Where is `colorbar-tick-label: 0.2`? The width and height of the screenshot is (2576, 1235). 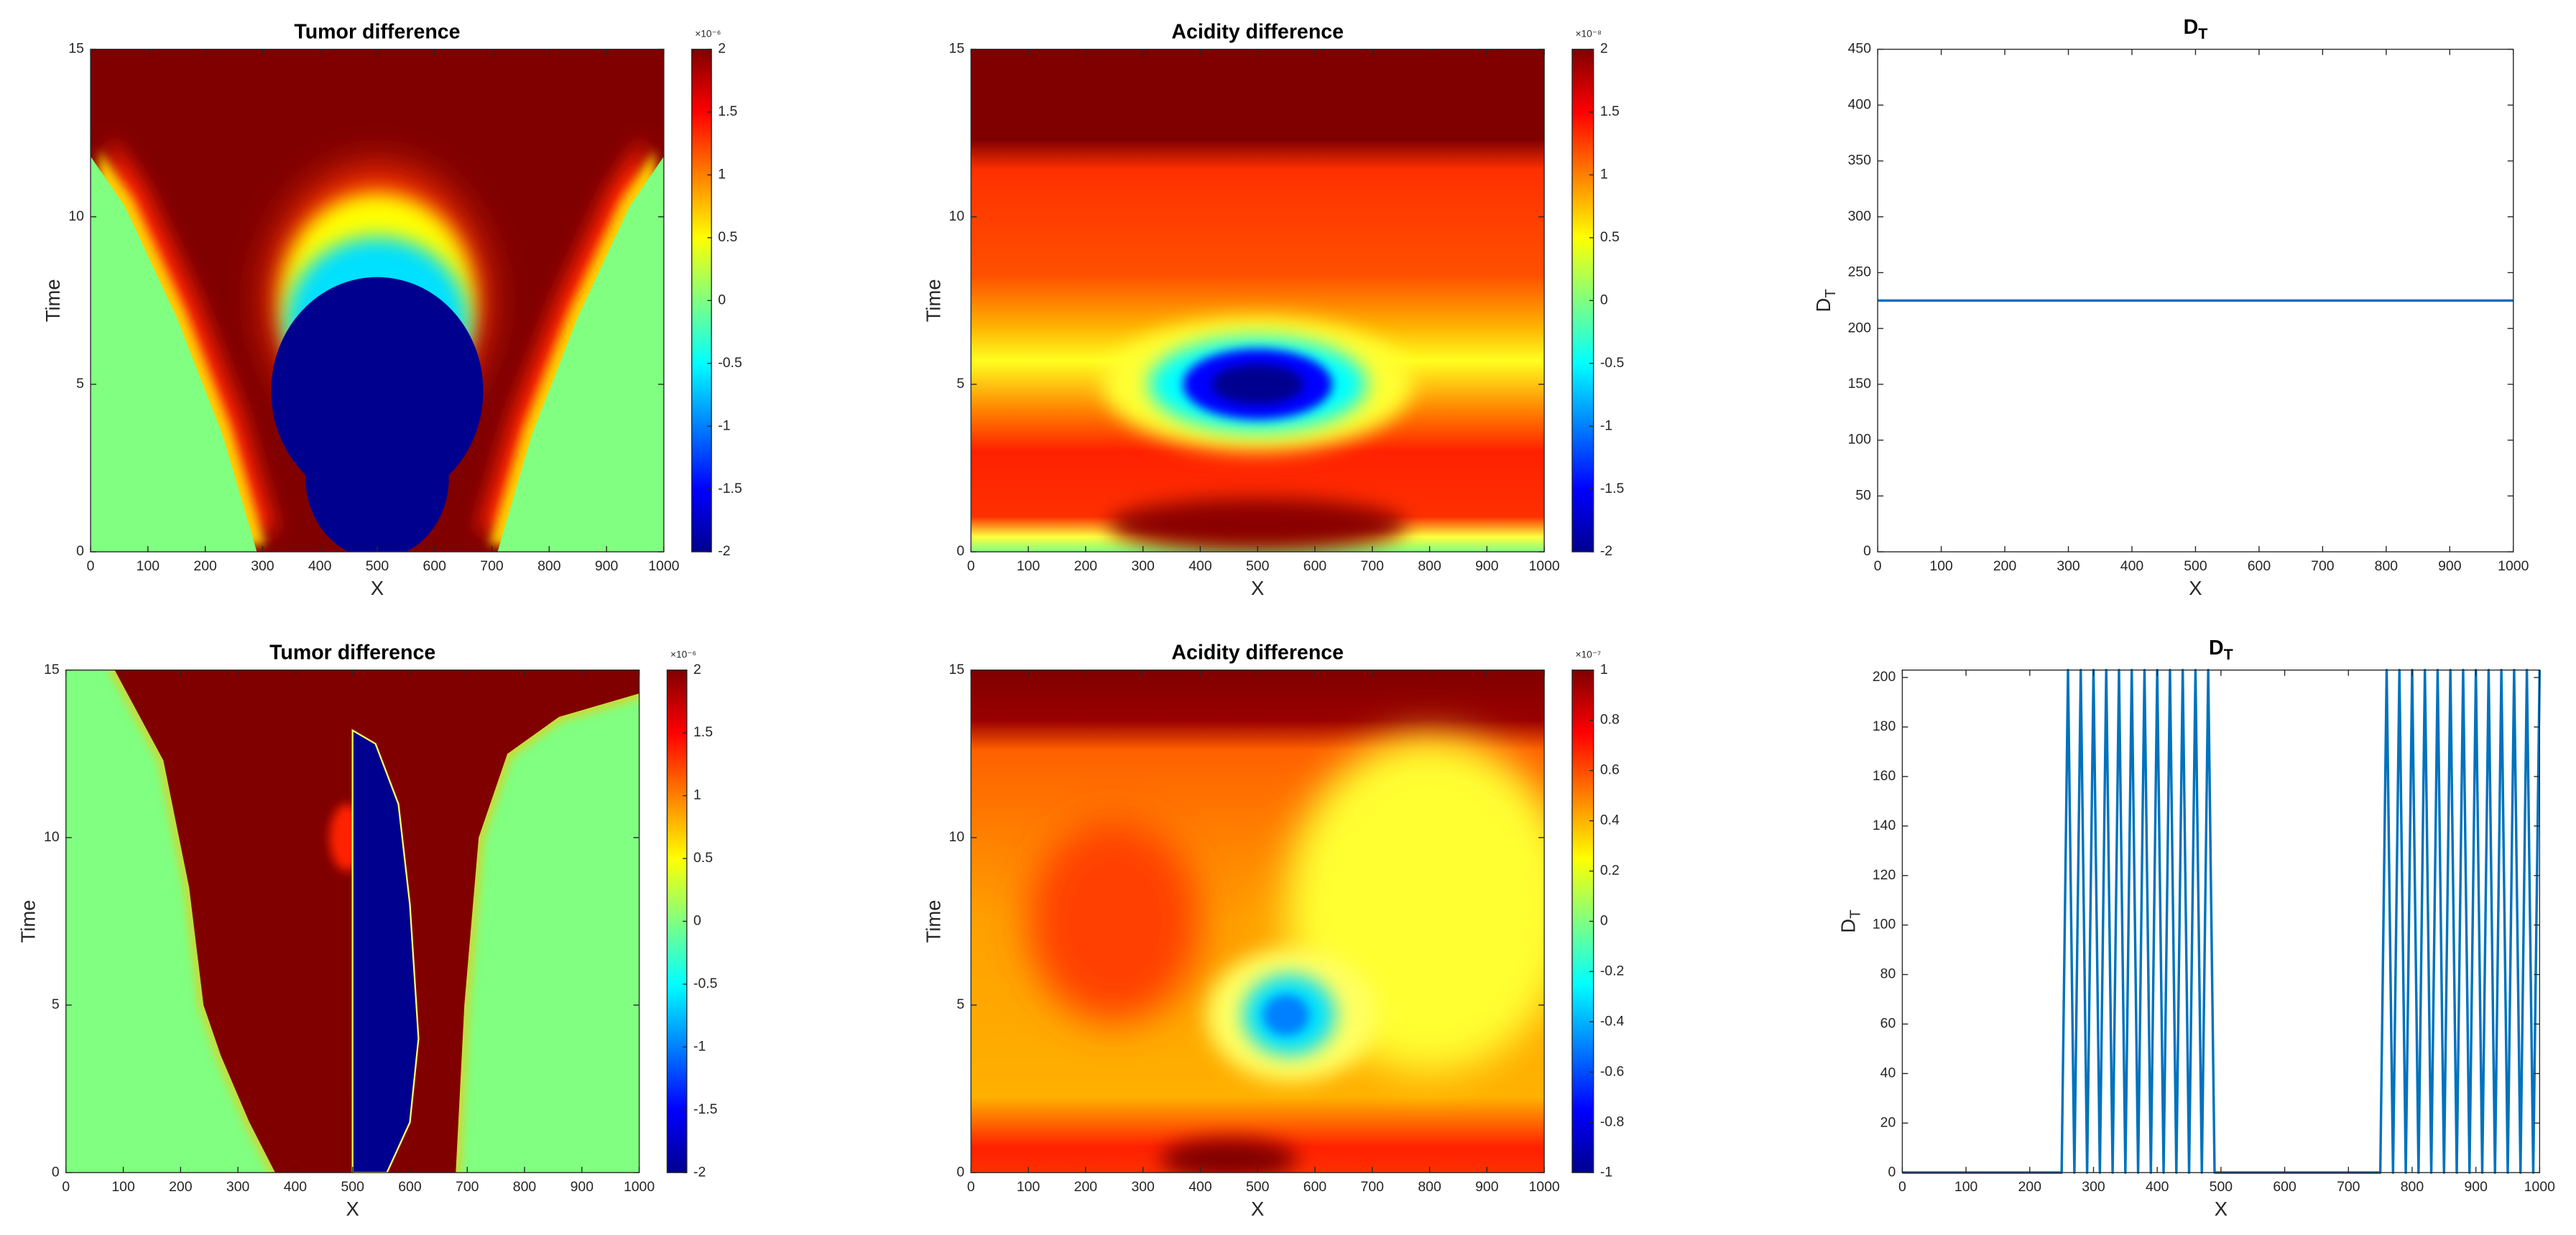
colorbar-tick-label: 0.2 is located at coordinates (1610, 871).